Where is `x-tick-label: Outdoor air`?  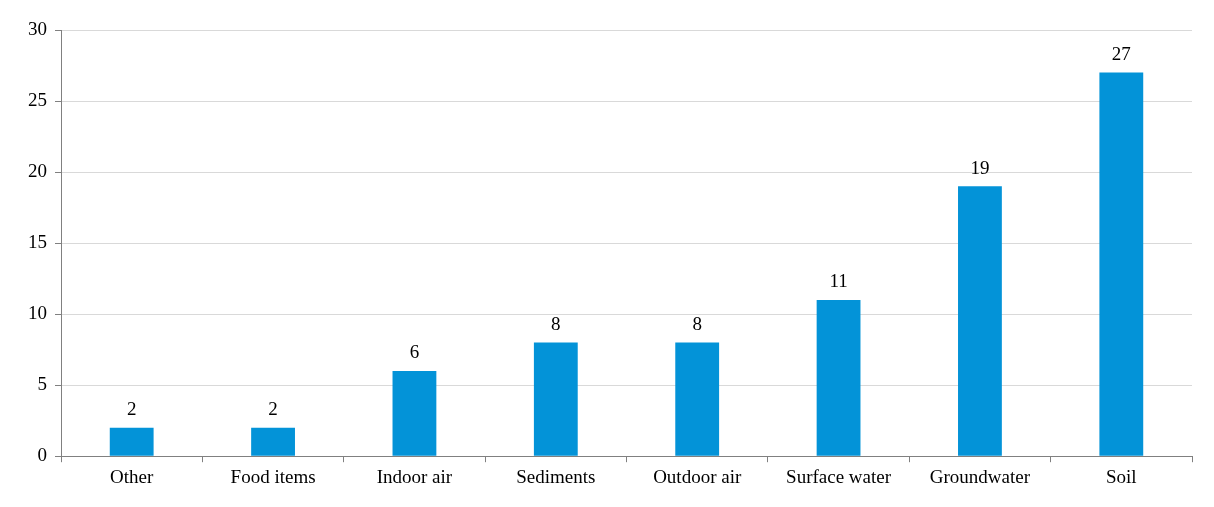
x-tick-label: Outdoor air is located at coordinates (697, 476).